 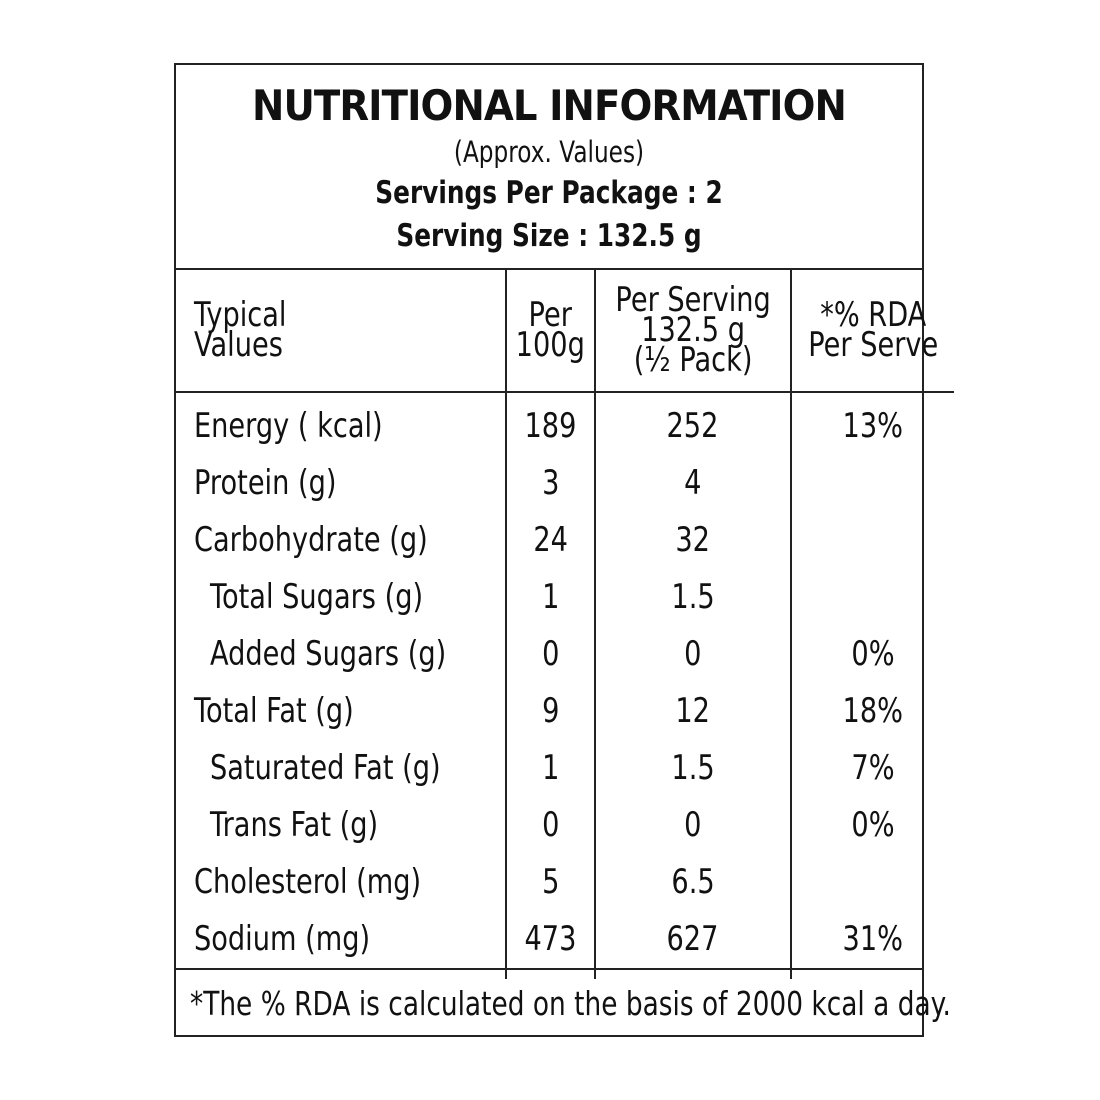 What do you see at coordinates (873, 344) in the screenshot?
I see `rda-line-2: Per Serve` at bounding box center [873, 344].